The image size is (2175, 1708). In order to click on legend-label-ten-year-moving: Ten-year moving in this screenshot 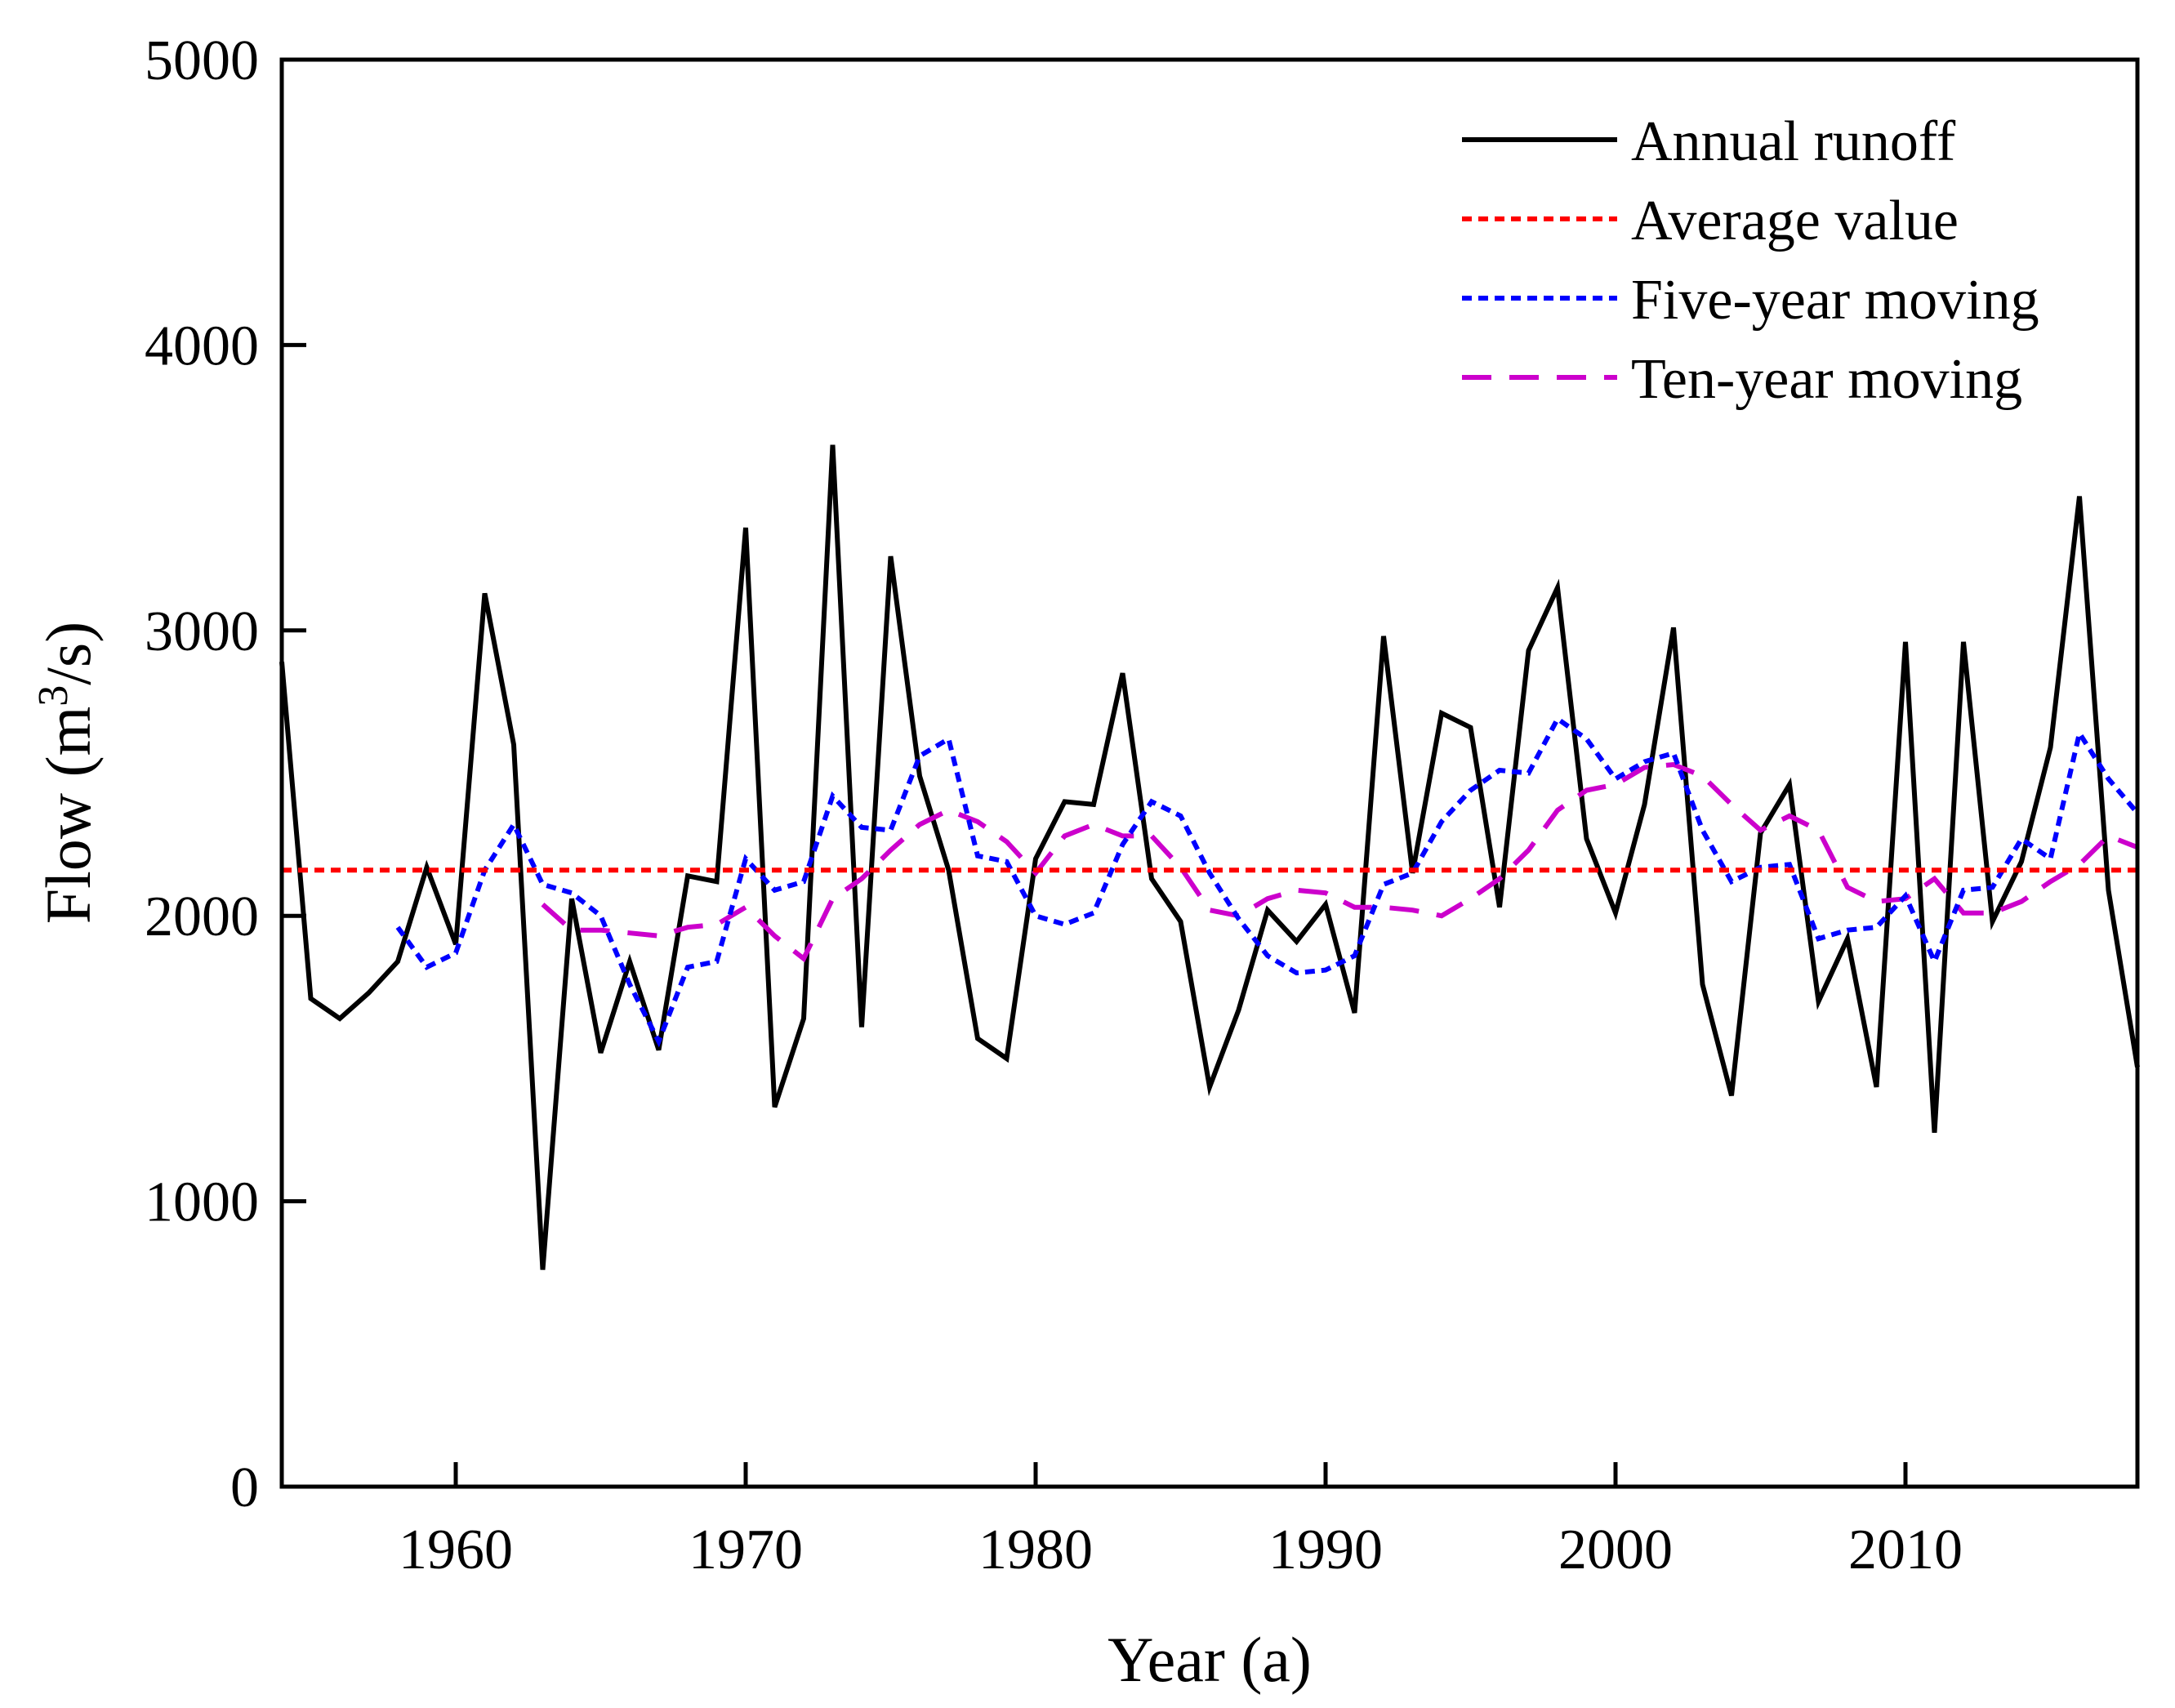, I will do `click(1826, 379)`.